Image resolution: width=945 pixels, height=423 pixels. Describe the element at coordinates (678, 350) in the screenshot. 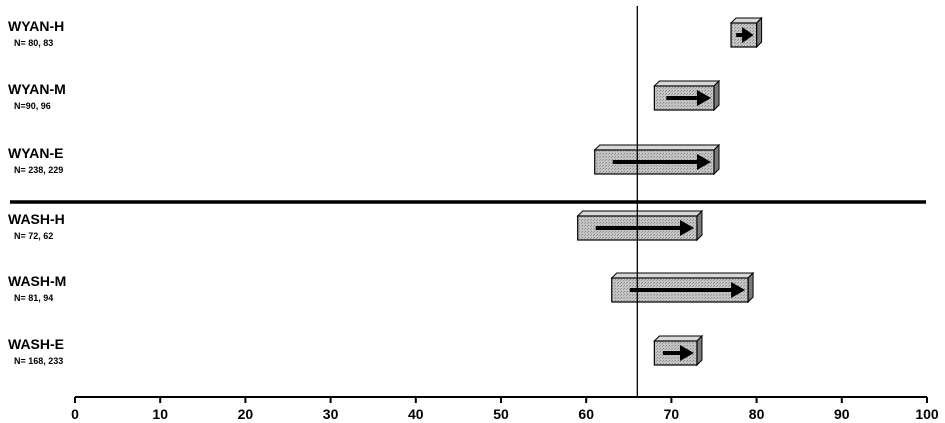

I see `bar-wash-e` at that location.